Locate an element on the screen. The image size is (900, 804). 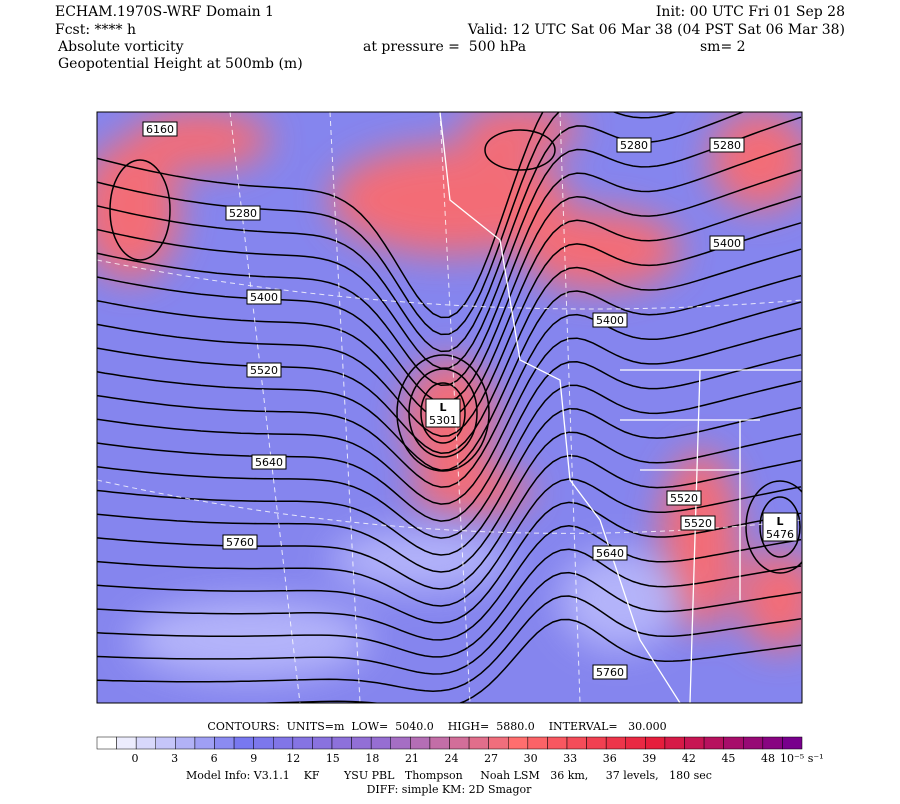
low-value: 5476 is located at coordinates (780, 534).